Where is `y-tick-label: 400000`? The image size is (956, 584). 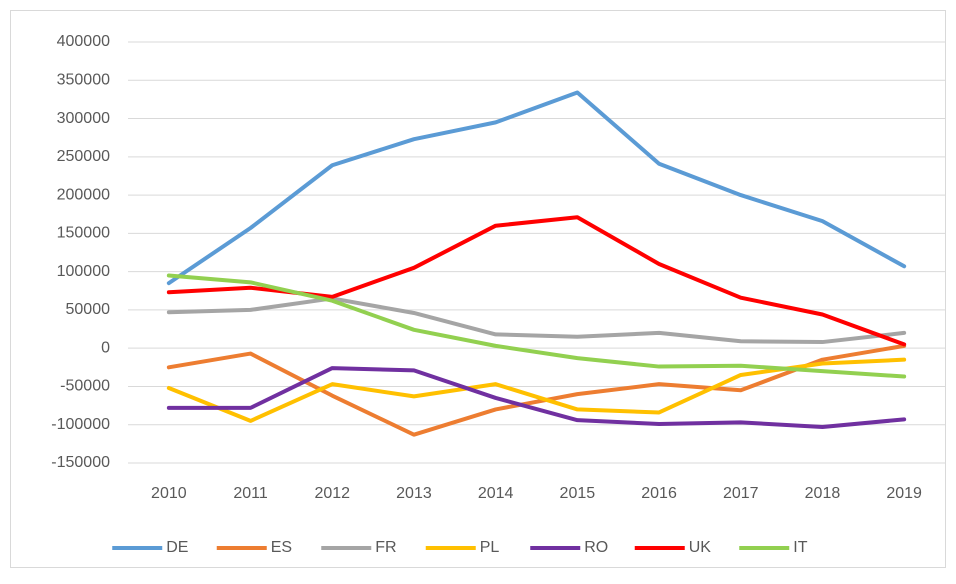 y-tick-label: 400000 is located at coordinates (83, 41).